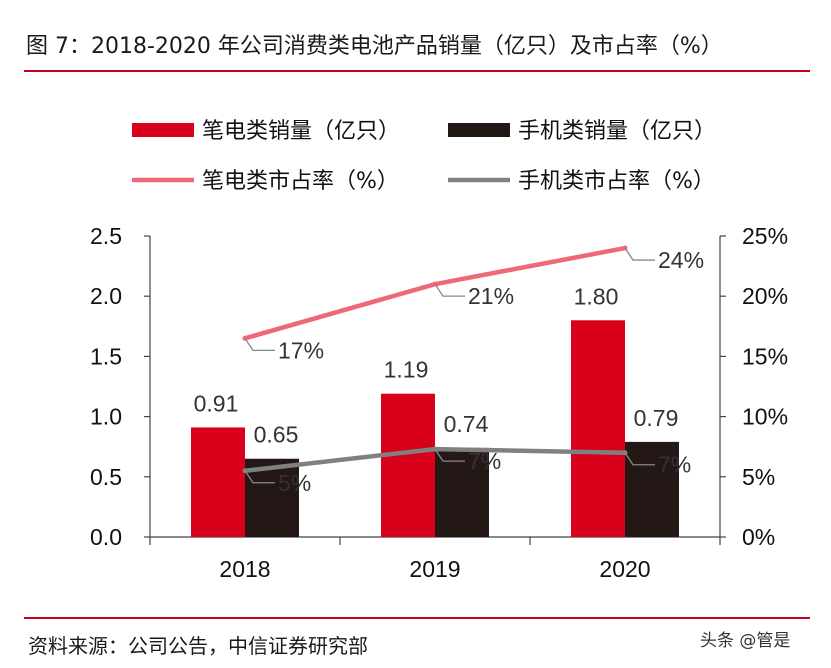 The width and height of the screenshot is (831, 668). Describe the element at coordinates (244, 569) in the screenshot. I see `x-tick-label: 2018` at that location.